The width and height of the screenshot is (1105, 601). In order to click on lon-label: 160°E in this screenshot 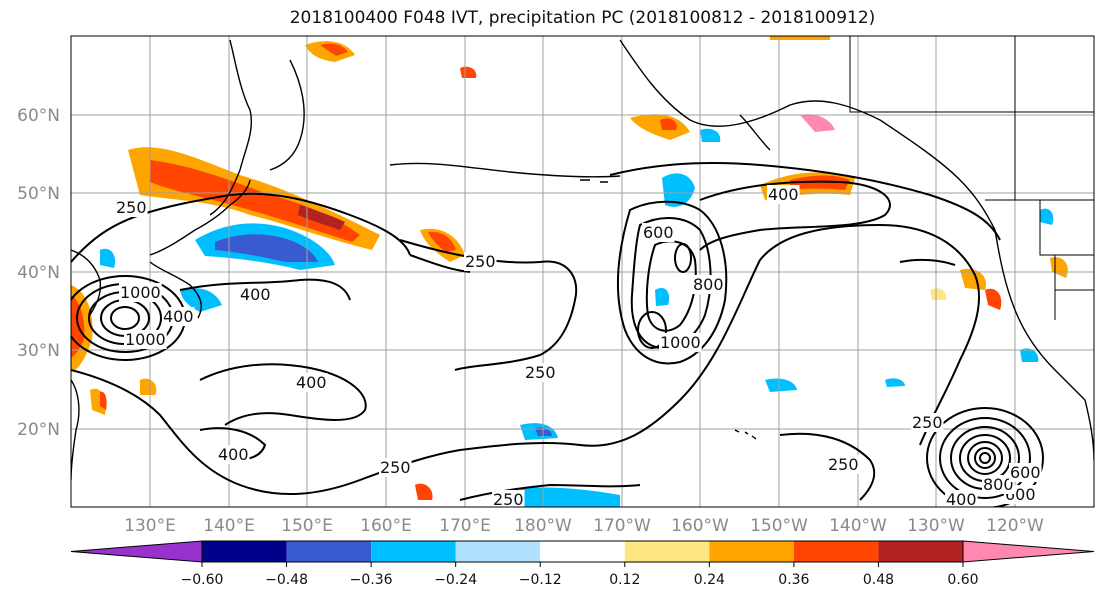, I will do `click(386, 526)`.